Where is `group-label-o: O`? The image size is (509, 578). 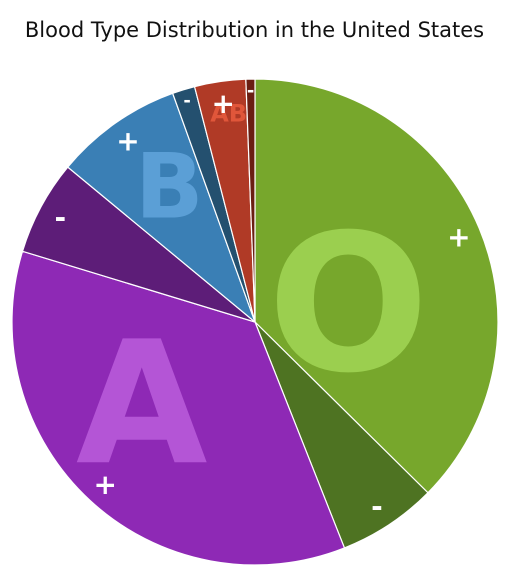
group-label-o: O is located at coordinates (349, 304).